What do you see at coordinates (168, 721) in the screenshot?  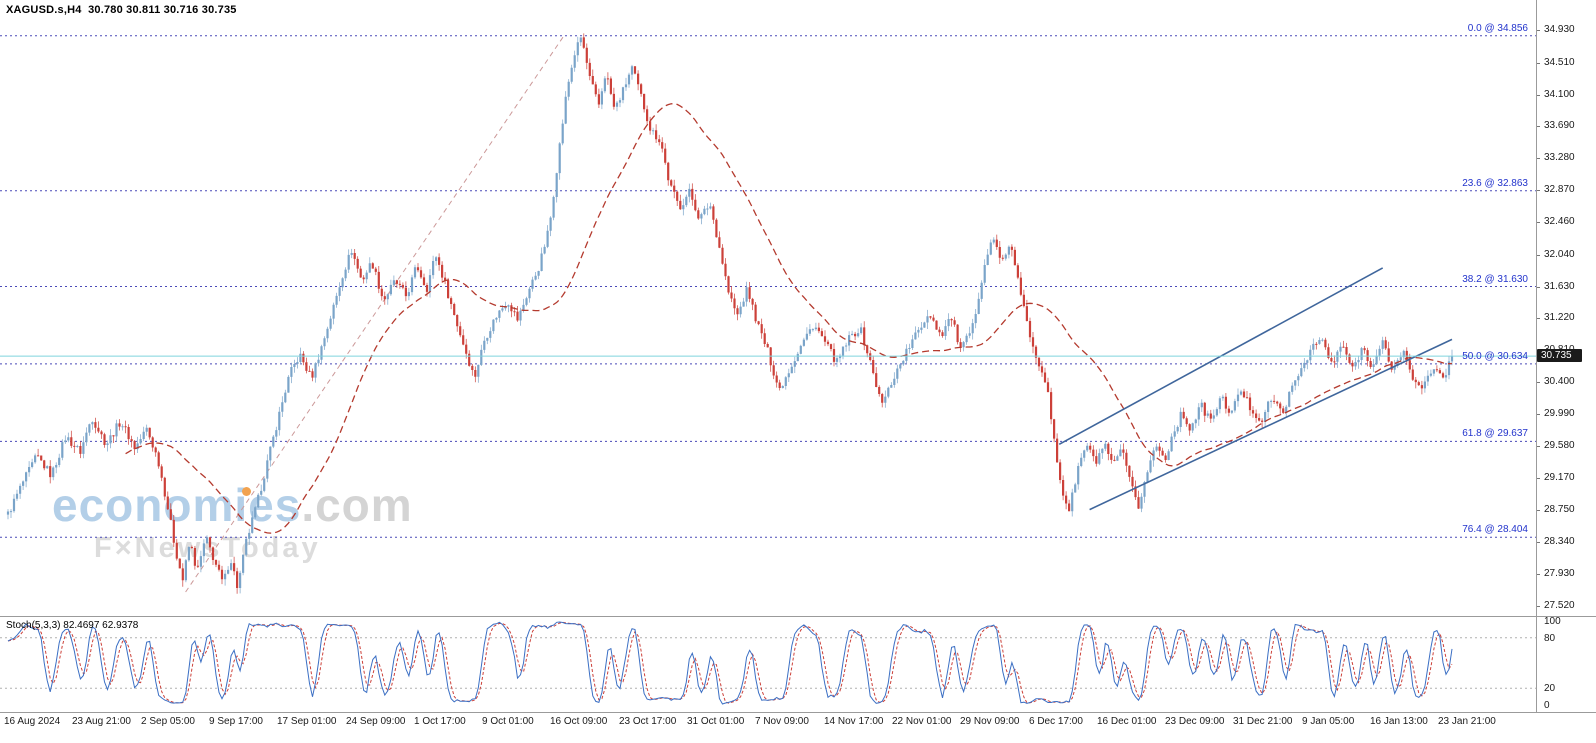 I see `time-axis-label: 2 Sep 05:00` at bounding box center [168, 721].